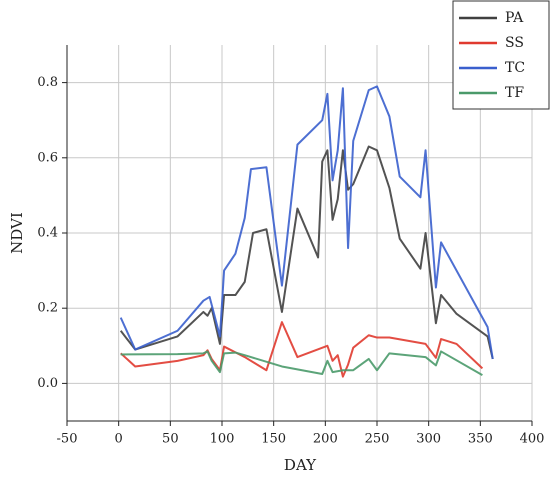 The width and height of the screenshot is (550, 477). Describe the element at coordinates (17, 233) in the screenshot. I see `y-axis-label: NDVI` at that location.